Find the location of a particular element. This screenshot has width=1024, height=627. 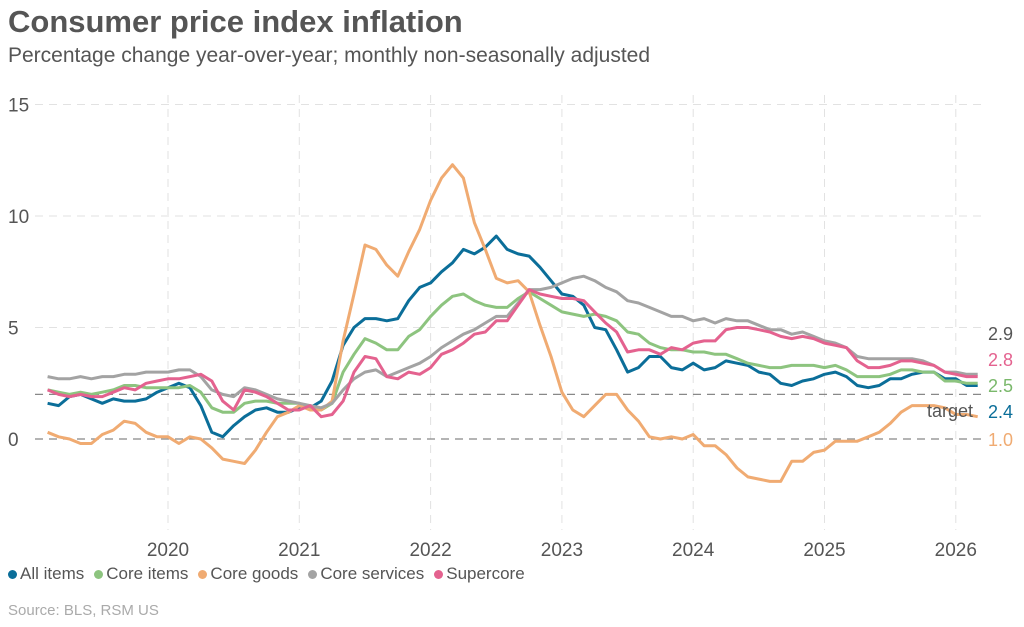

legend-item: Core services is located at coordinates (366, 574).